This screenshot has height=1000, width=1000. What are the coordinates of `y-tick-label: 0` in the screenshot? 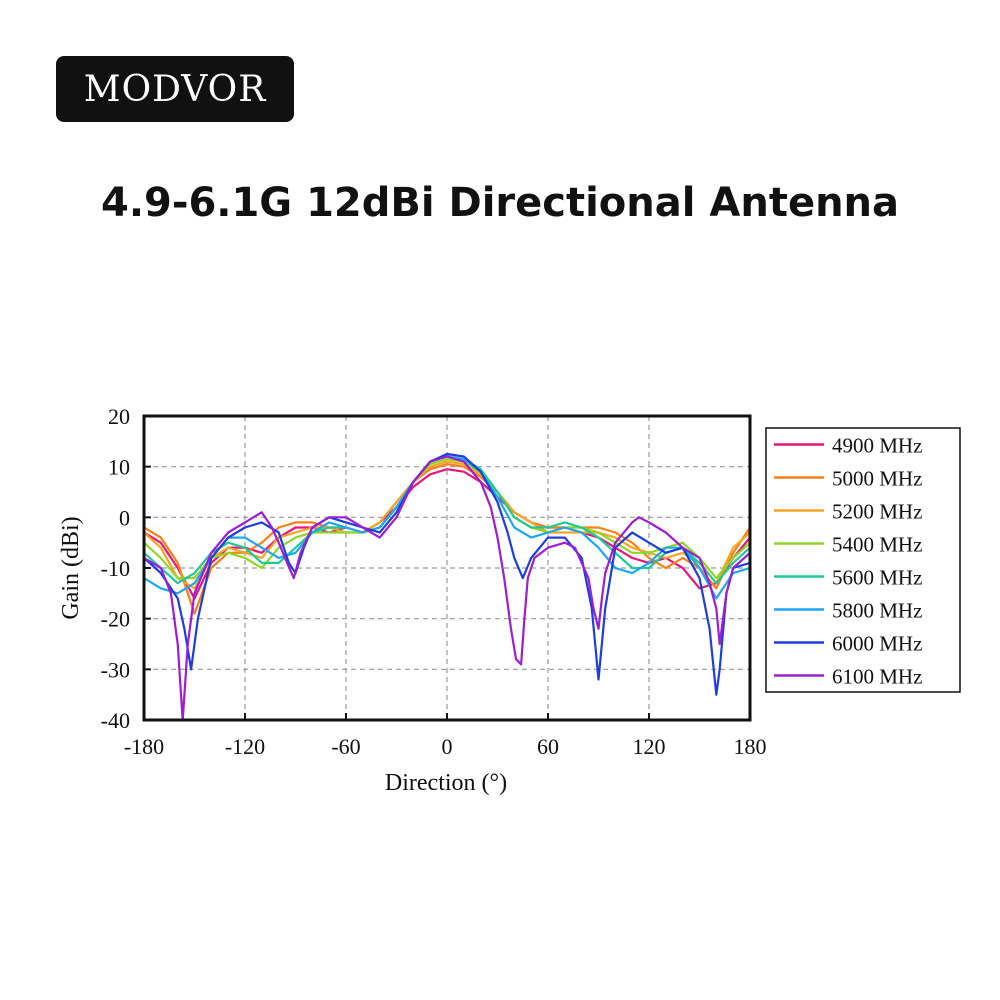 It's located at (124, 517).